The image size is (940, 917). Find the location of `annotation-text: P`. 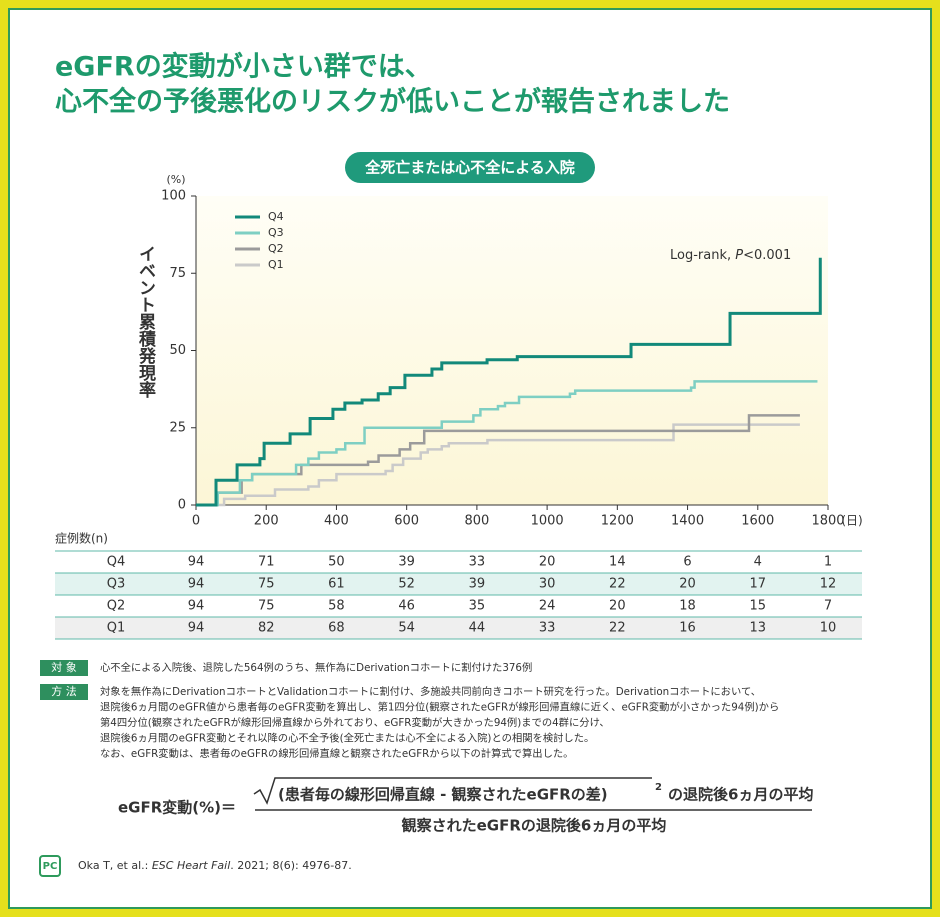

annotation-text: P is located at coordinates (739, 255).